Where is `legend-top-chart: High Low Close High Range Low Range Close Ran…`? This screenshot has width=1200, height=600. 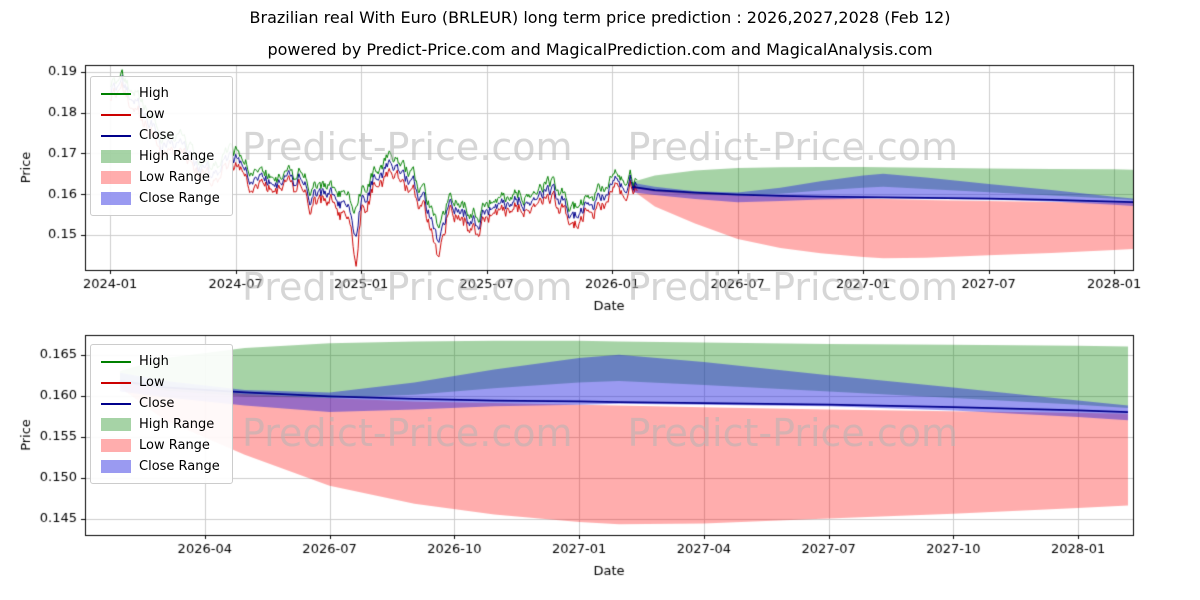 legend-top-chart: High Low Close High Range Low Range Close Ran… is located at coordinates (161, 146).